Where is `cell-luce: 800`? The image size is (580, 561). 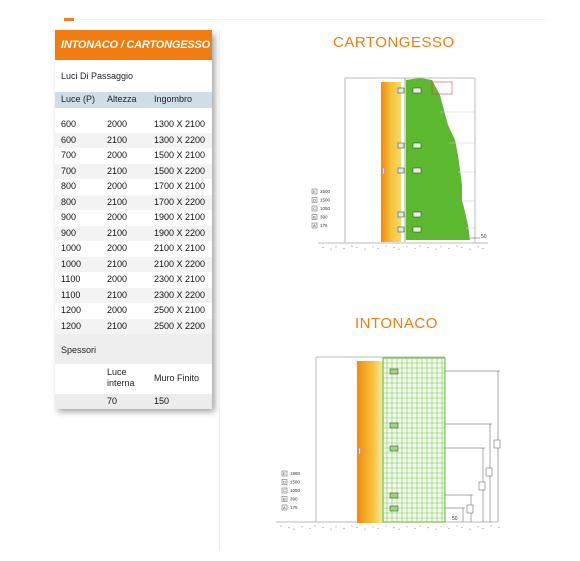 cell-luce: 800 is located at coordinates (69, 201).